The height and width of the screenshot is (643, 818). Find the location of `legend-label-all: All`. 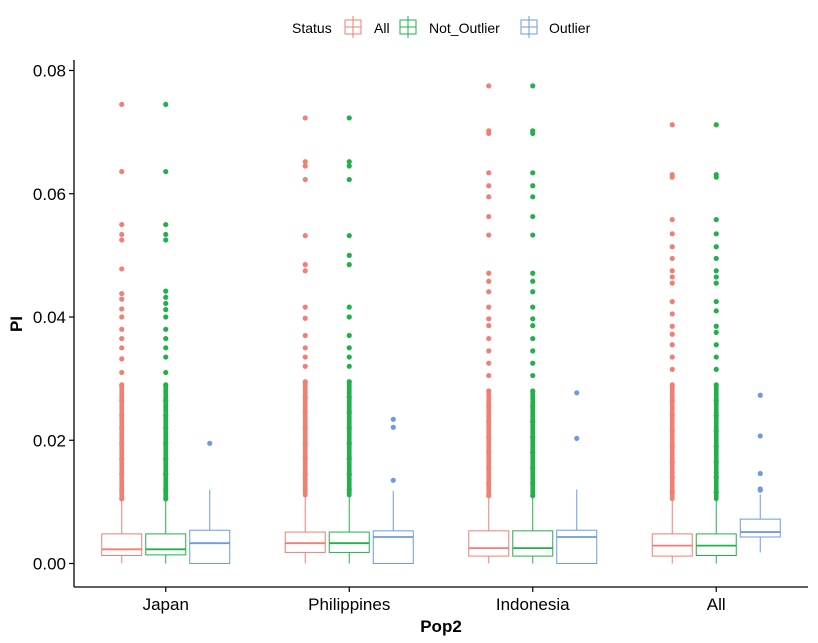

legend-label-all: All is located at coordinates (382, 28).